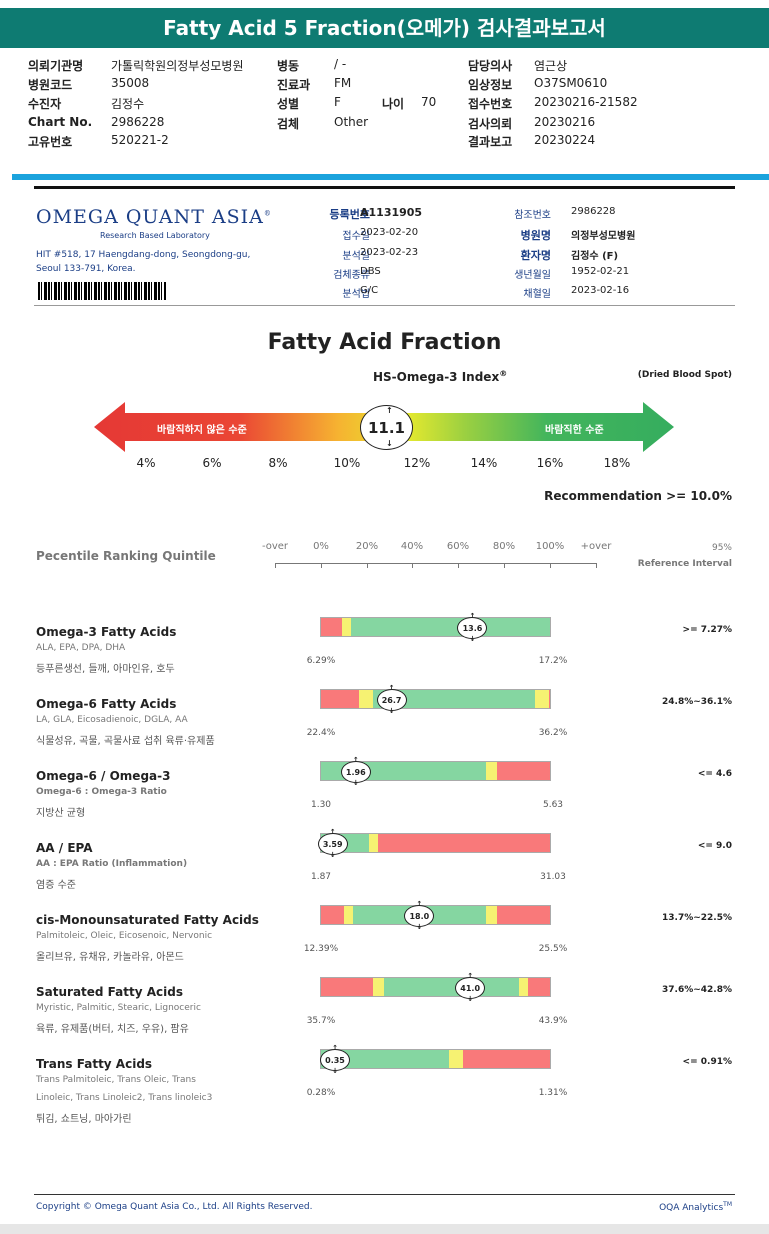  I want to click on row-components: LA, GLA, Eicosadienoic, DGLA, AA, so click(112, 720).